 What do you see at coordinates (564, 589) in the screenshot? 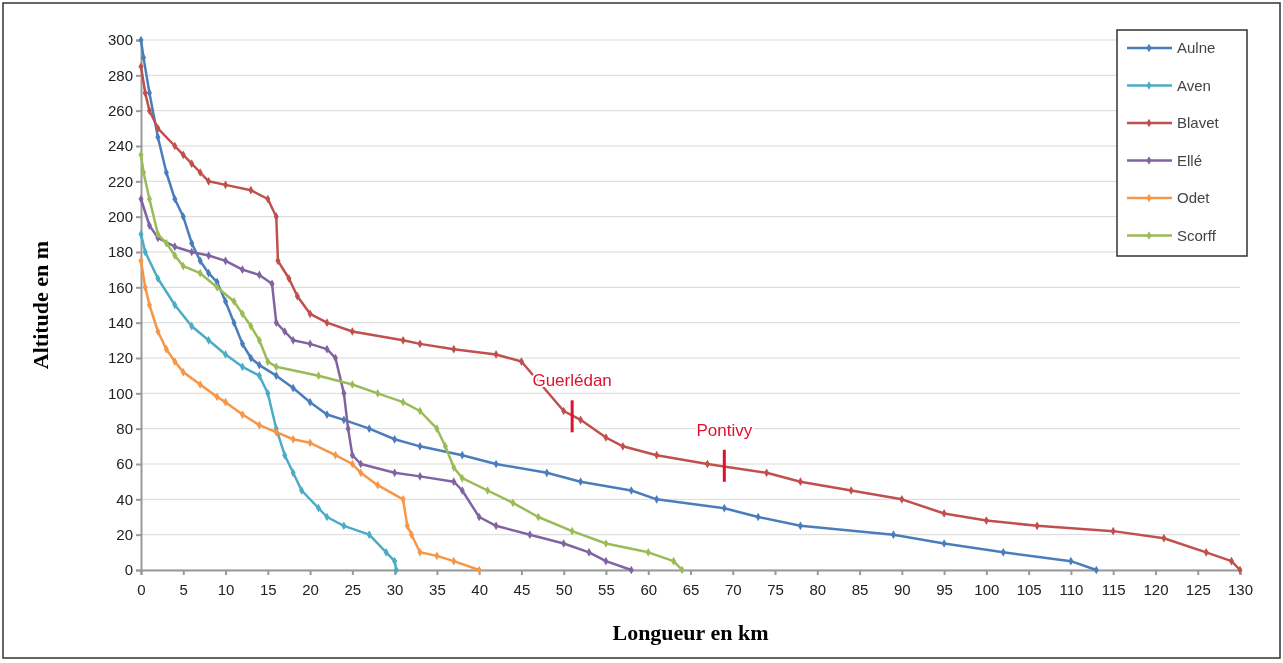
I see `x-tick-label: 50` at bounding box center [564, 589].